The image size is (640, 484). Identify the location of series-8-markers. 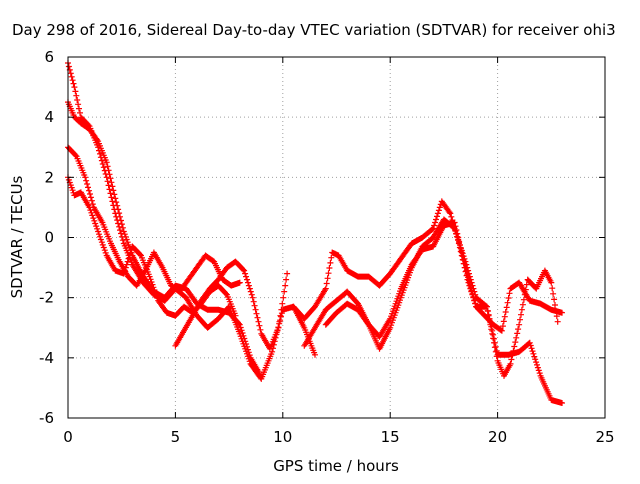
(441, 297).